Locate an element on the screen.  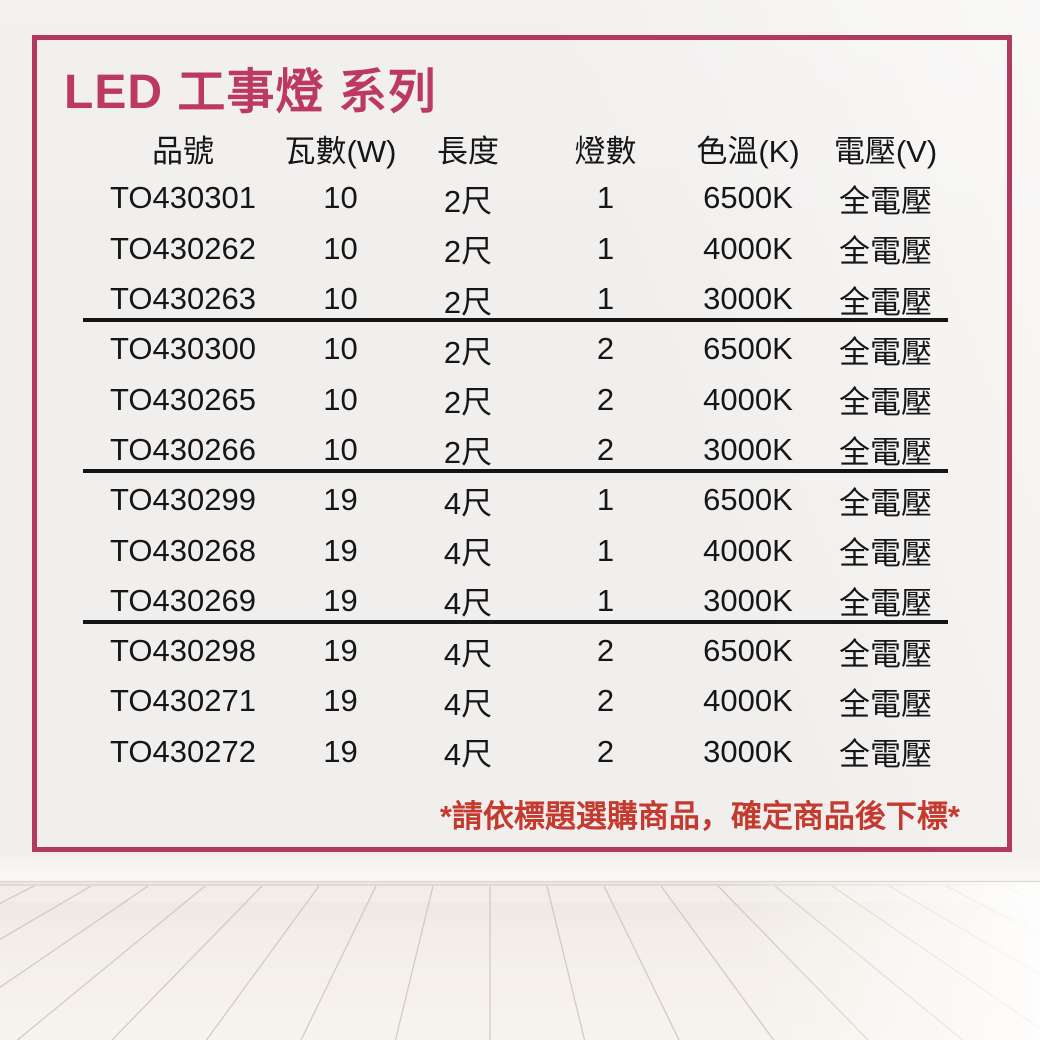
cell-item-no: TO430269 is located at coordinates (183, 600).